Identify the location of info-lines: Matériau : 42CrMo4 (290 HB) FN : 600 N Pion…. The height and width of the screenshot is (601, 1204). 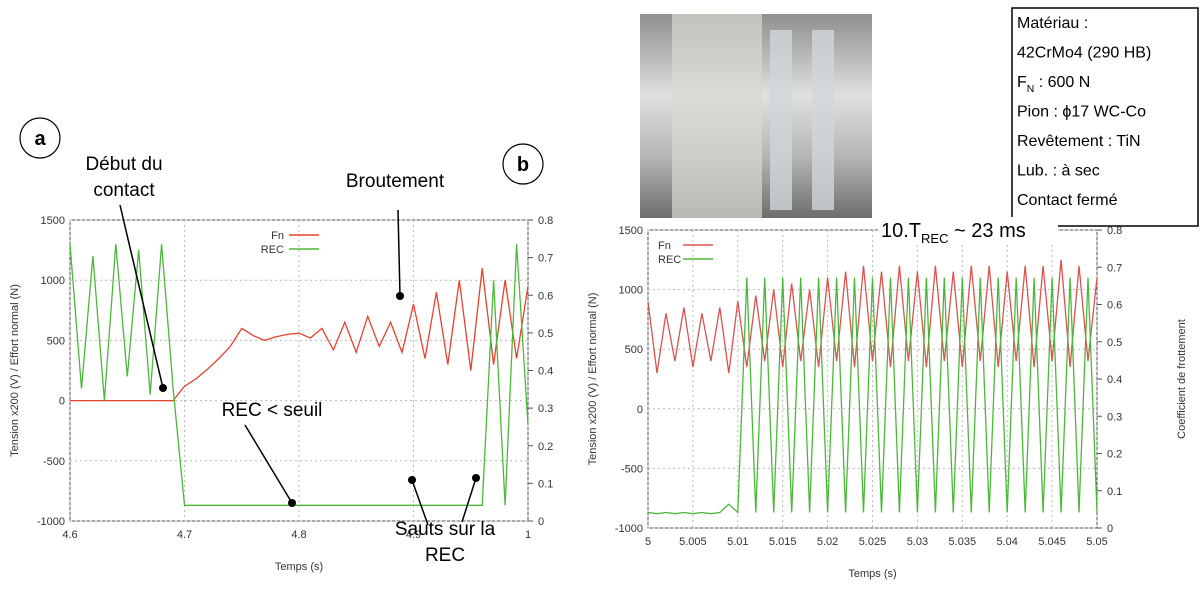
(1084, 112).